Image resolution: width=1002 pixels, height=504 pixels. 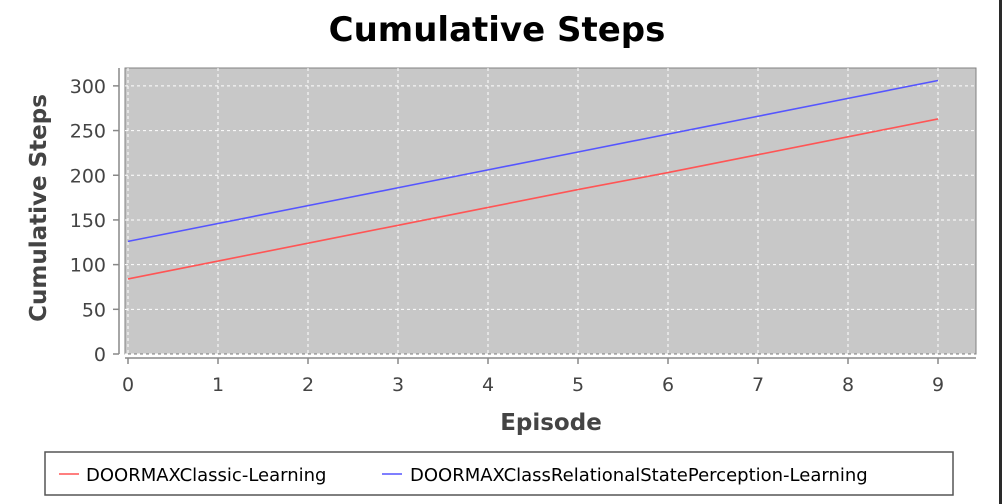 I want to click on x-tick-label: 4, so click(x=488, y=385).